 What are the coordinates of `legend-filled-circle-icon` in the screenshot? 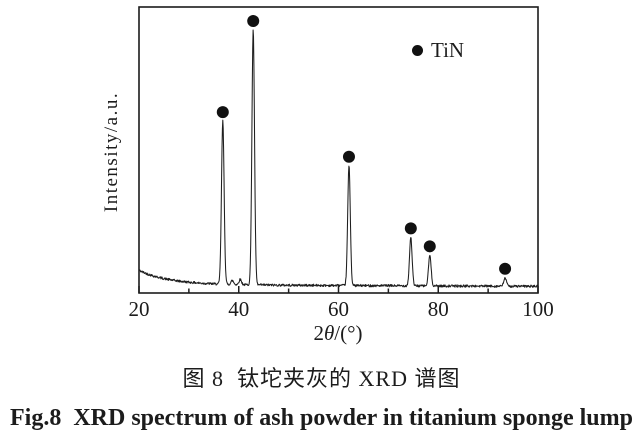 It's located at (417, 50).